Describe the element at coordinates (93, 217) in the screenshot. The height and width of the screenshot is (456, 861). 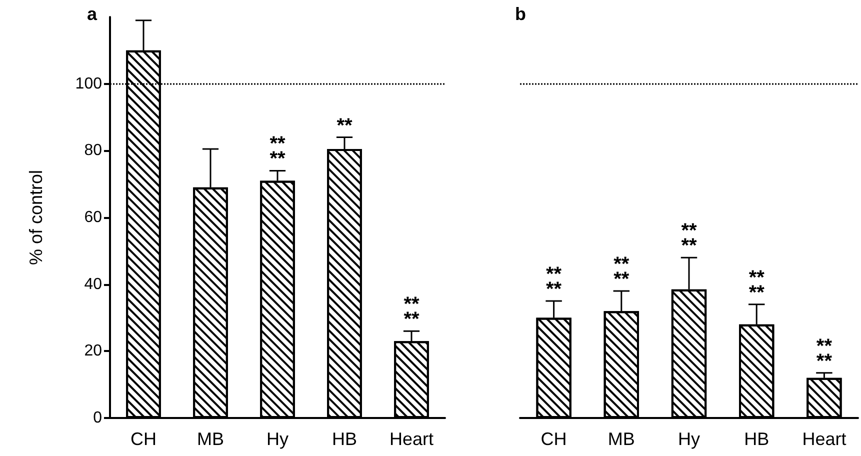
I see `y-tick-label: 60` at that location.